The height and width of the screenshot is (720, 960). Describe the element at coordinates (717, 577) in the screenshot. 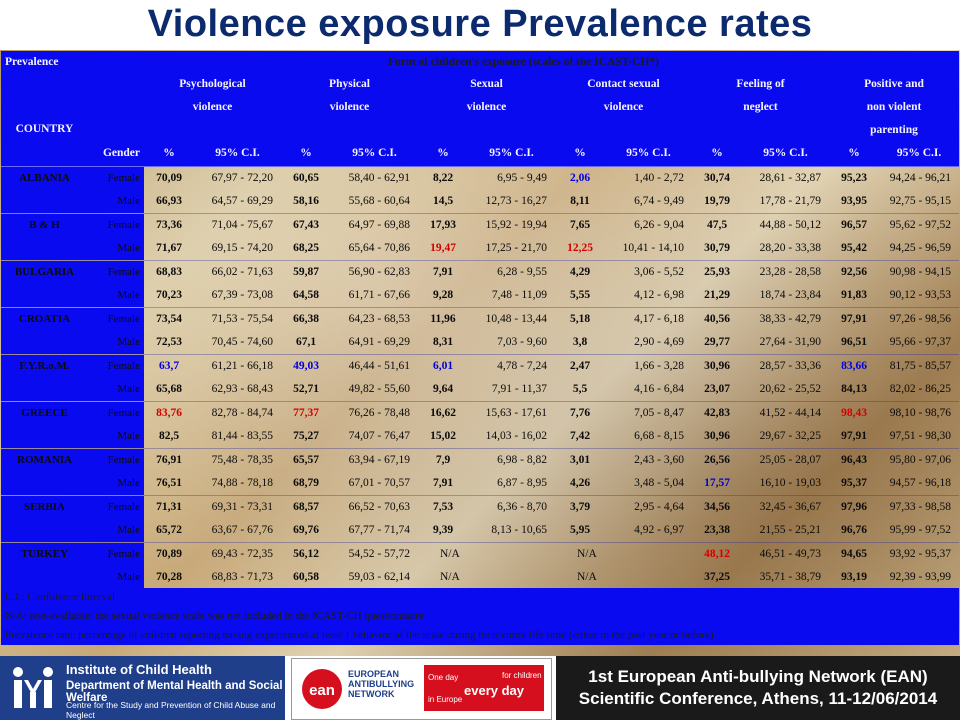

I see `percent-cell: 37,25` at that location.